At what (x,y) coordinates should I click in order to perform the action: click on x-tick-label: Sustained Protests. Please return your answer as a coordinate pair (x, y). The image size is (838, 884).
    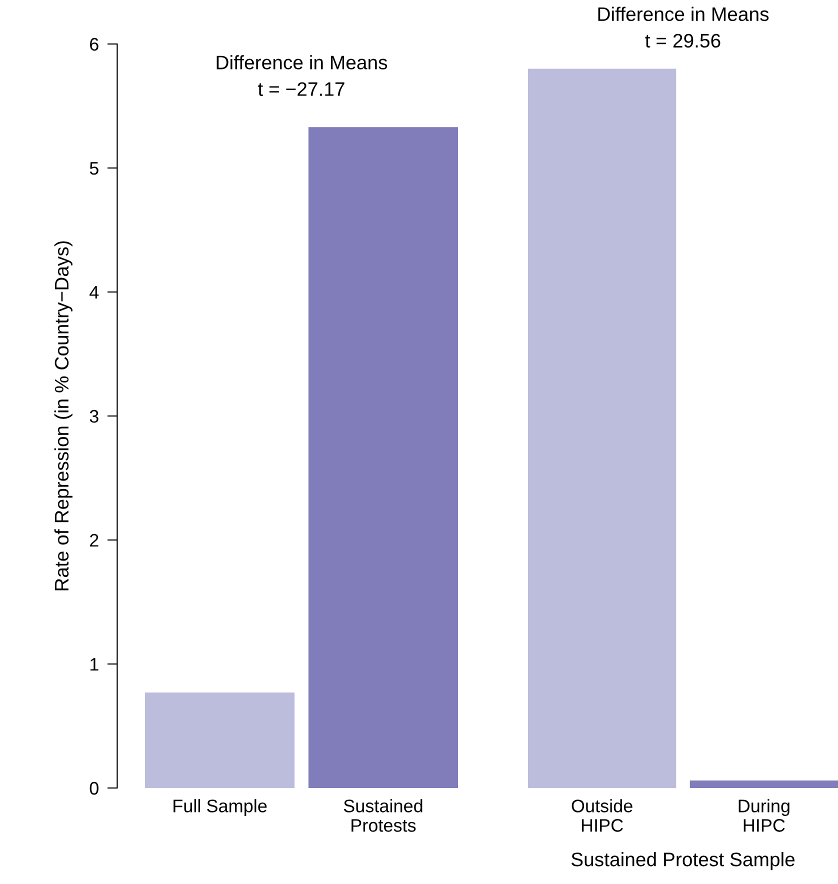
    Looking at the image, I should click on (383, 815).